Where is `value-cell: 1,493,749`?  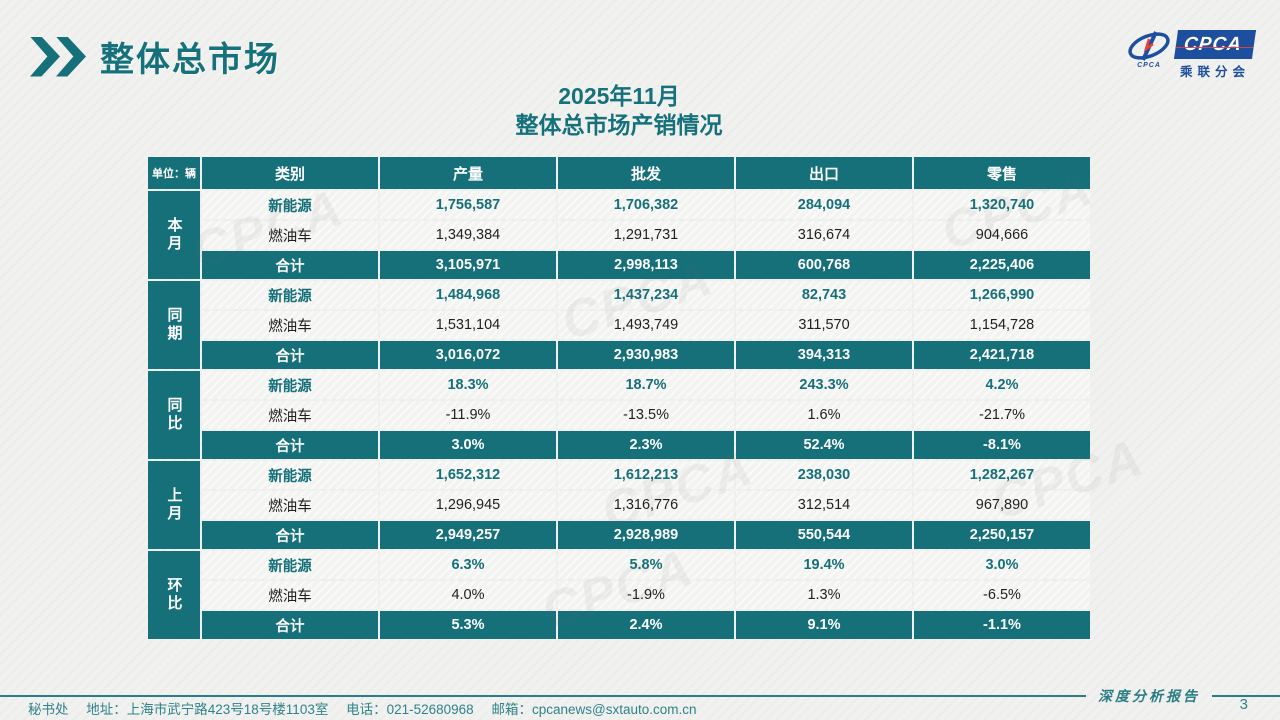 value-cell: 1,493,749 is located at coordinates (646, 325).